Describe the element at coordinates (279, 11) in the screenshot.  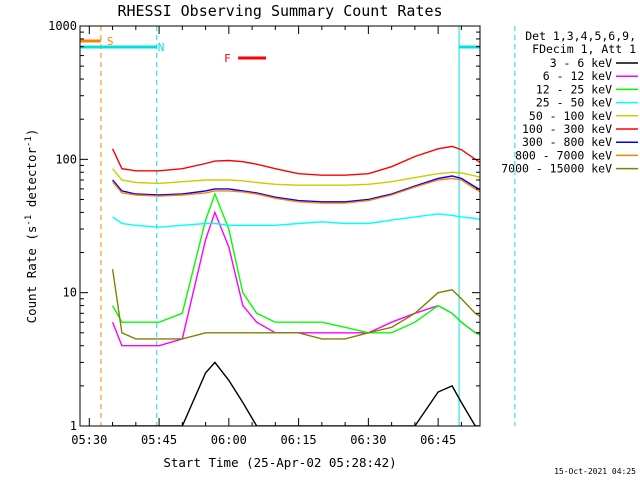
I see `chart-title: RHESSI Observing Summary Count Rates` at that location.